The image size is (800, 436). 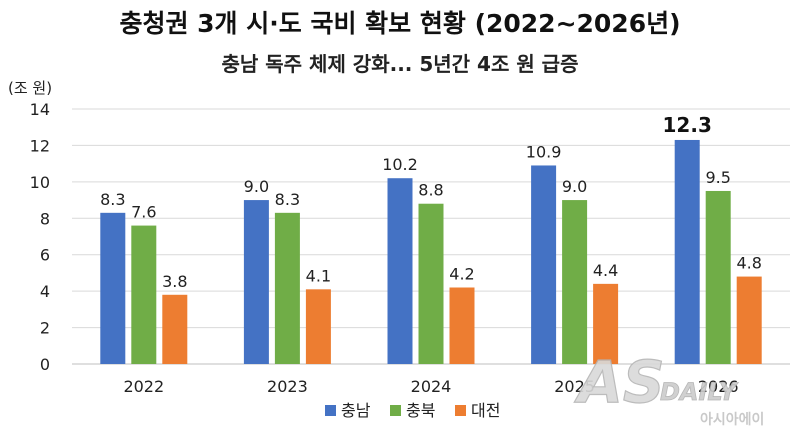 What do you see at coordinates (40, 237) in the screenshot?
I see `y-axis-ticks: 0 2 4 6 8 10 12 14` at bounding box center [40, 237].